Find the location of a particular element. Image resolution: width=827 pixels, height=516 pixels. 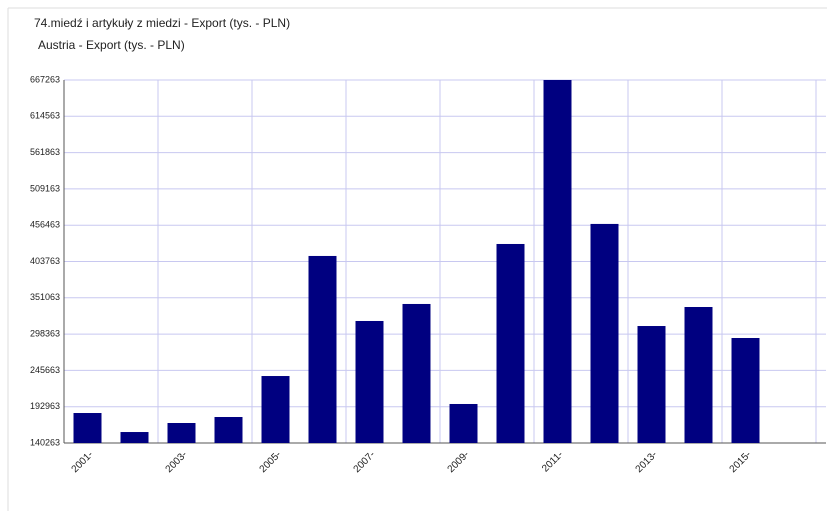

y-tick-label: 140263 is located at coordinates (45, 442).